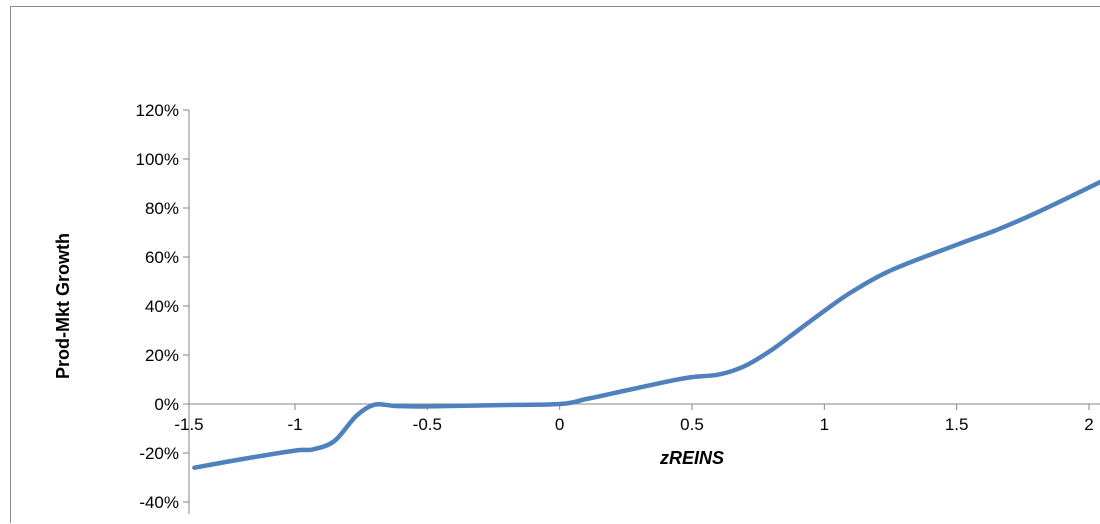 This screenshot has width=1100, height=524. What do you see at coordinates (427, 424) in the screenshot?
I see `x-tick-label: -0.5` at bounding box center [427, 424].